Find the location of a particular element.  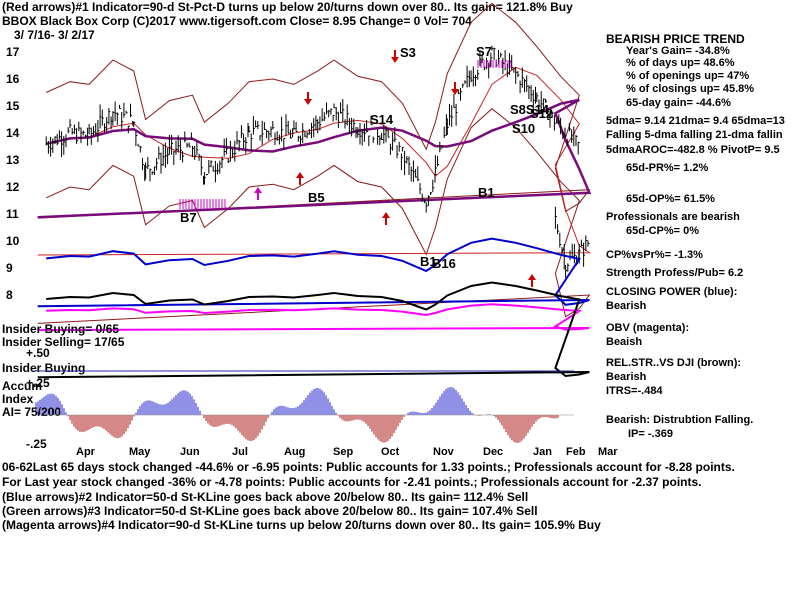

x-tick-label: Nov is located at coordinates (444, 452).